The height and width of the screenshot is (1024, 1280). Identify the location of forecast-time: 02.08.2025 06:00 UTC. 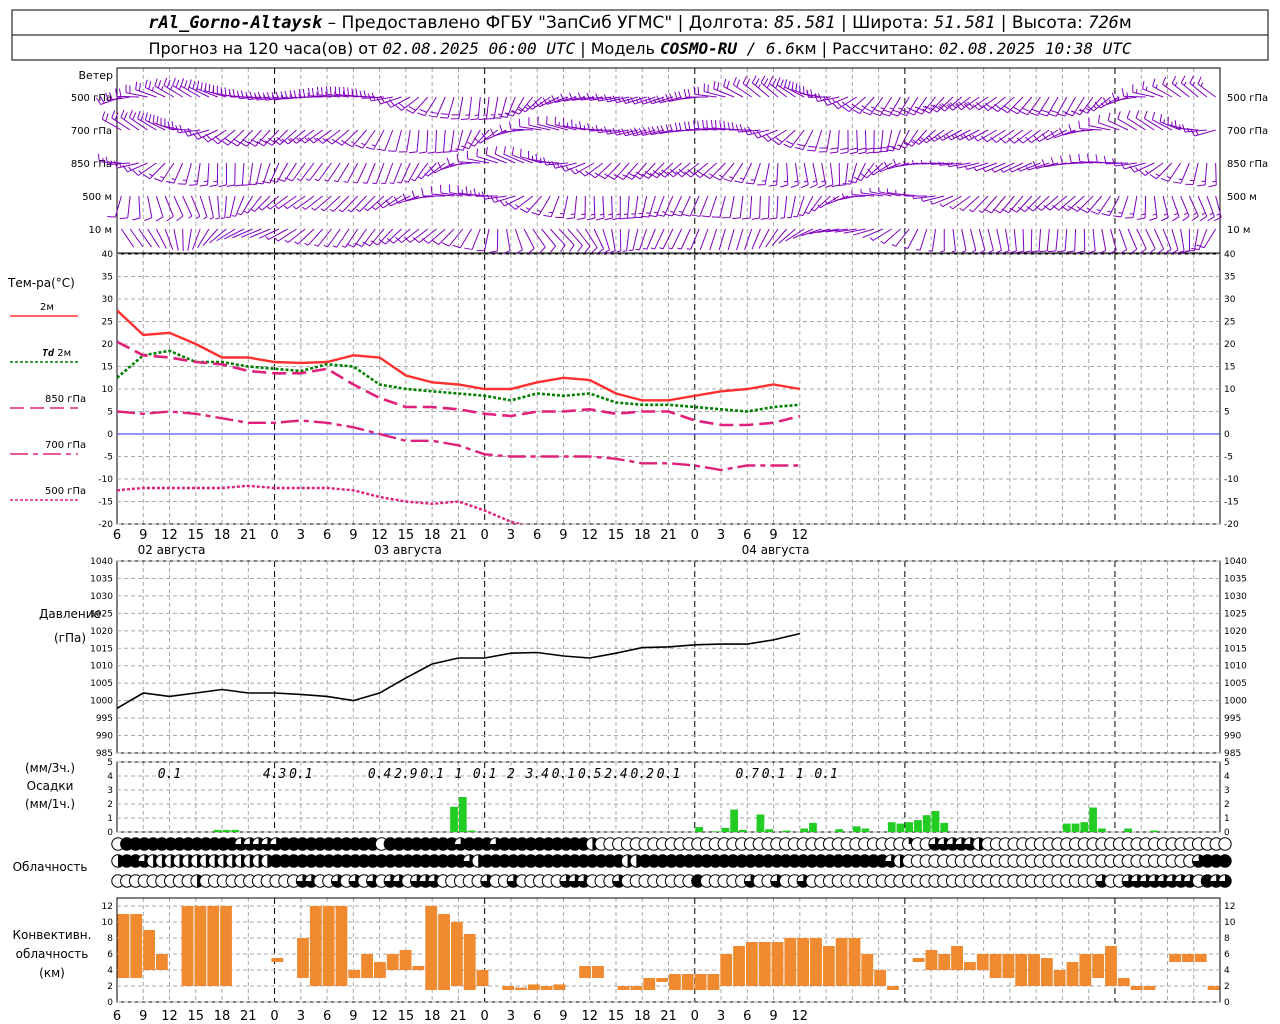
(479, 48).